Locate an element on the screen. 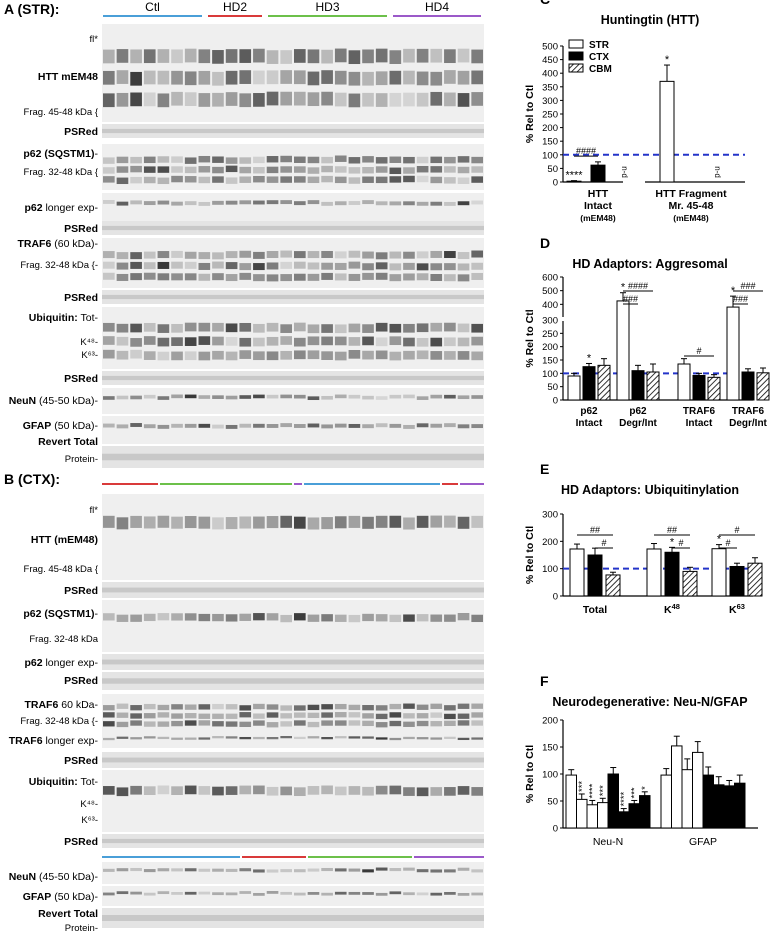  x-label2-D-3: Degr/Int is located at coordinates (748, 423).